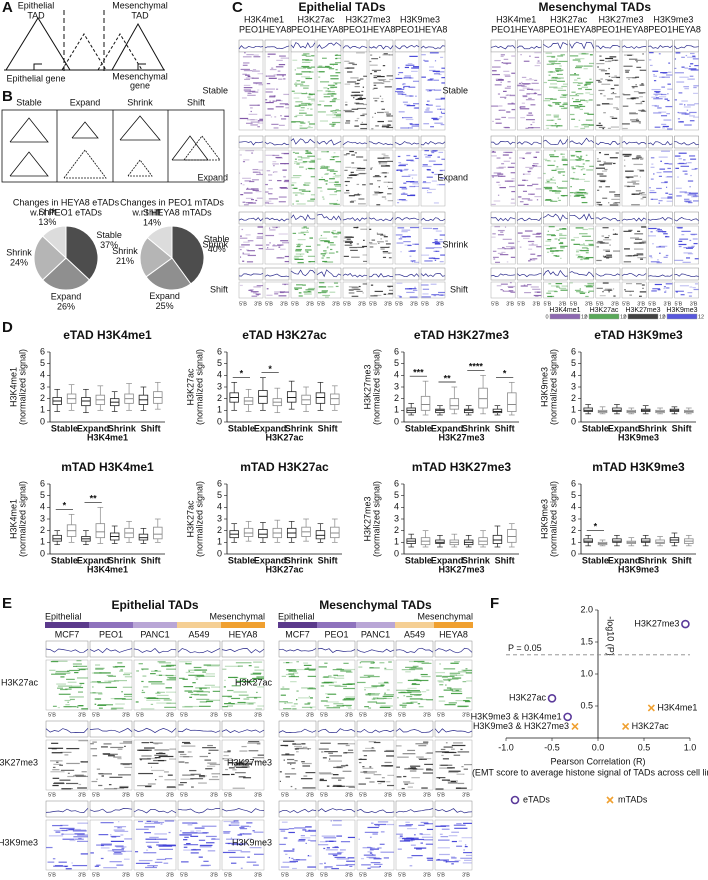 The width and height of the screenshot is (708, 880). Describe the element at coordinates (35, 78) in the screenshot. I see `gene-label: Epithelial gene` at that location.